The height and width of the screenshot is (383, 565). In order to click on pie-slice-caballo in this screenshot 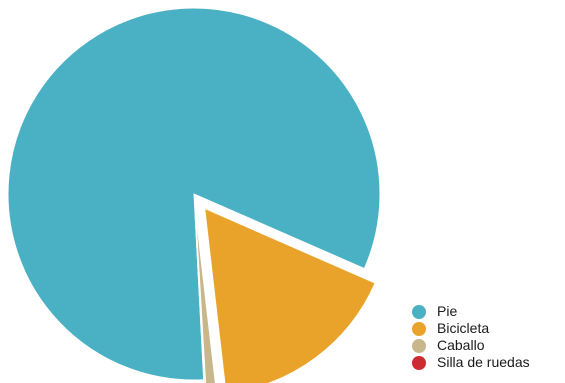, I will do `click(205, 297)`.